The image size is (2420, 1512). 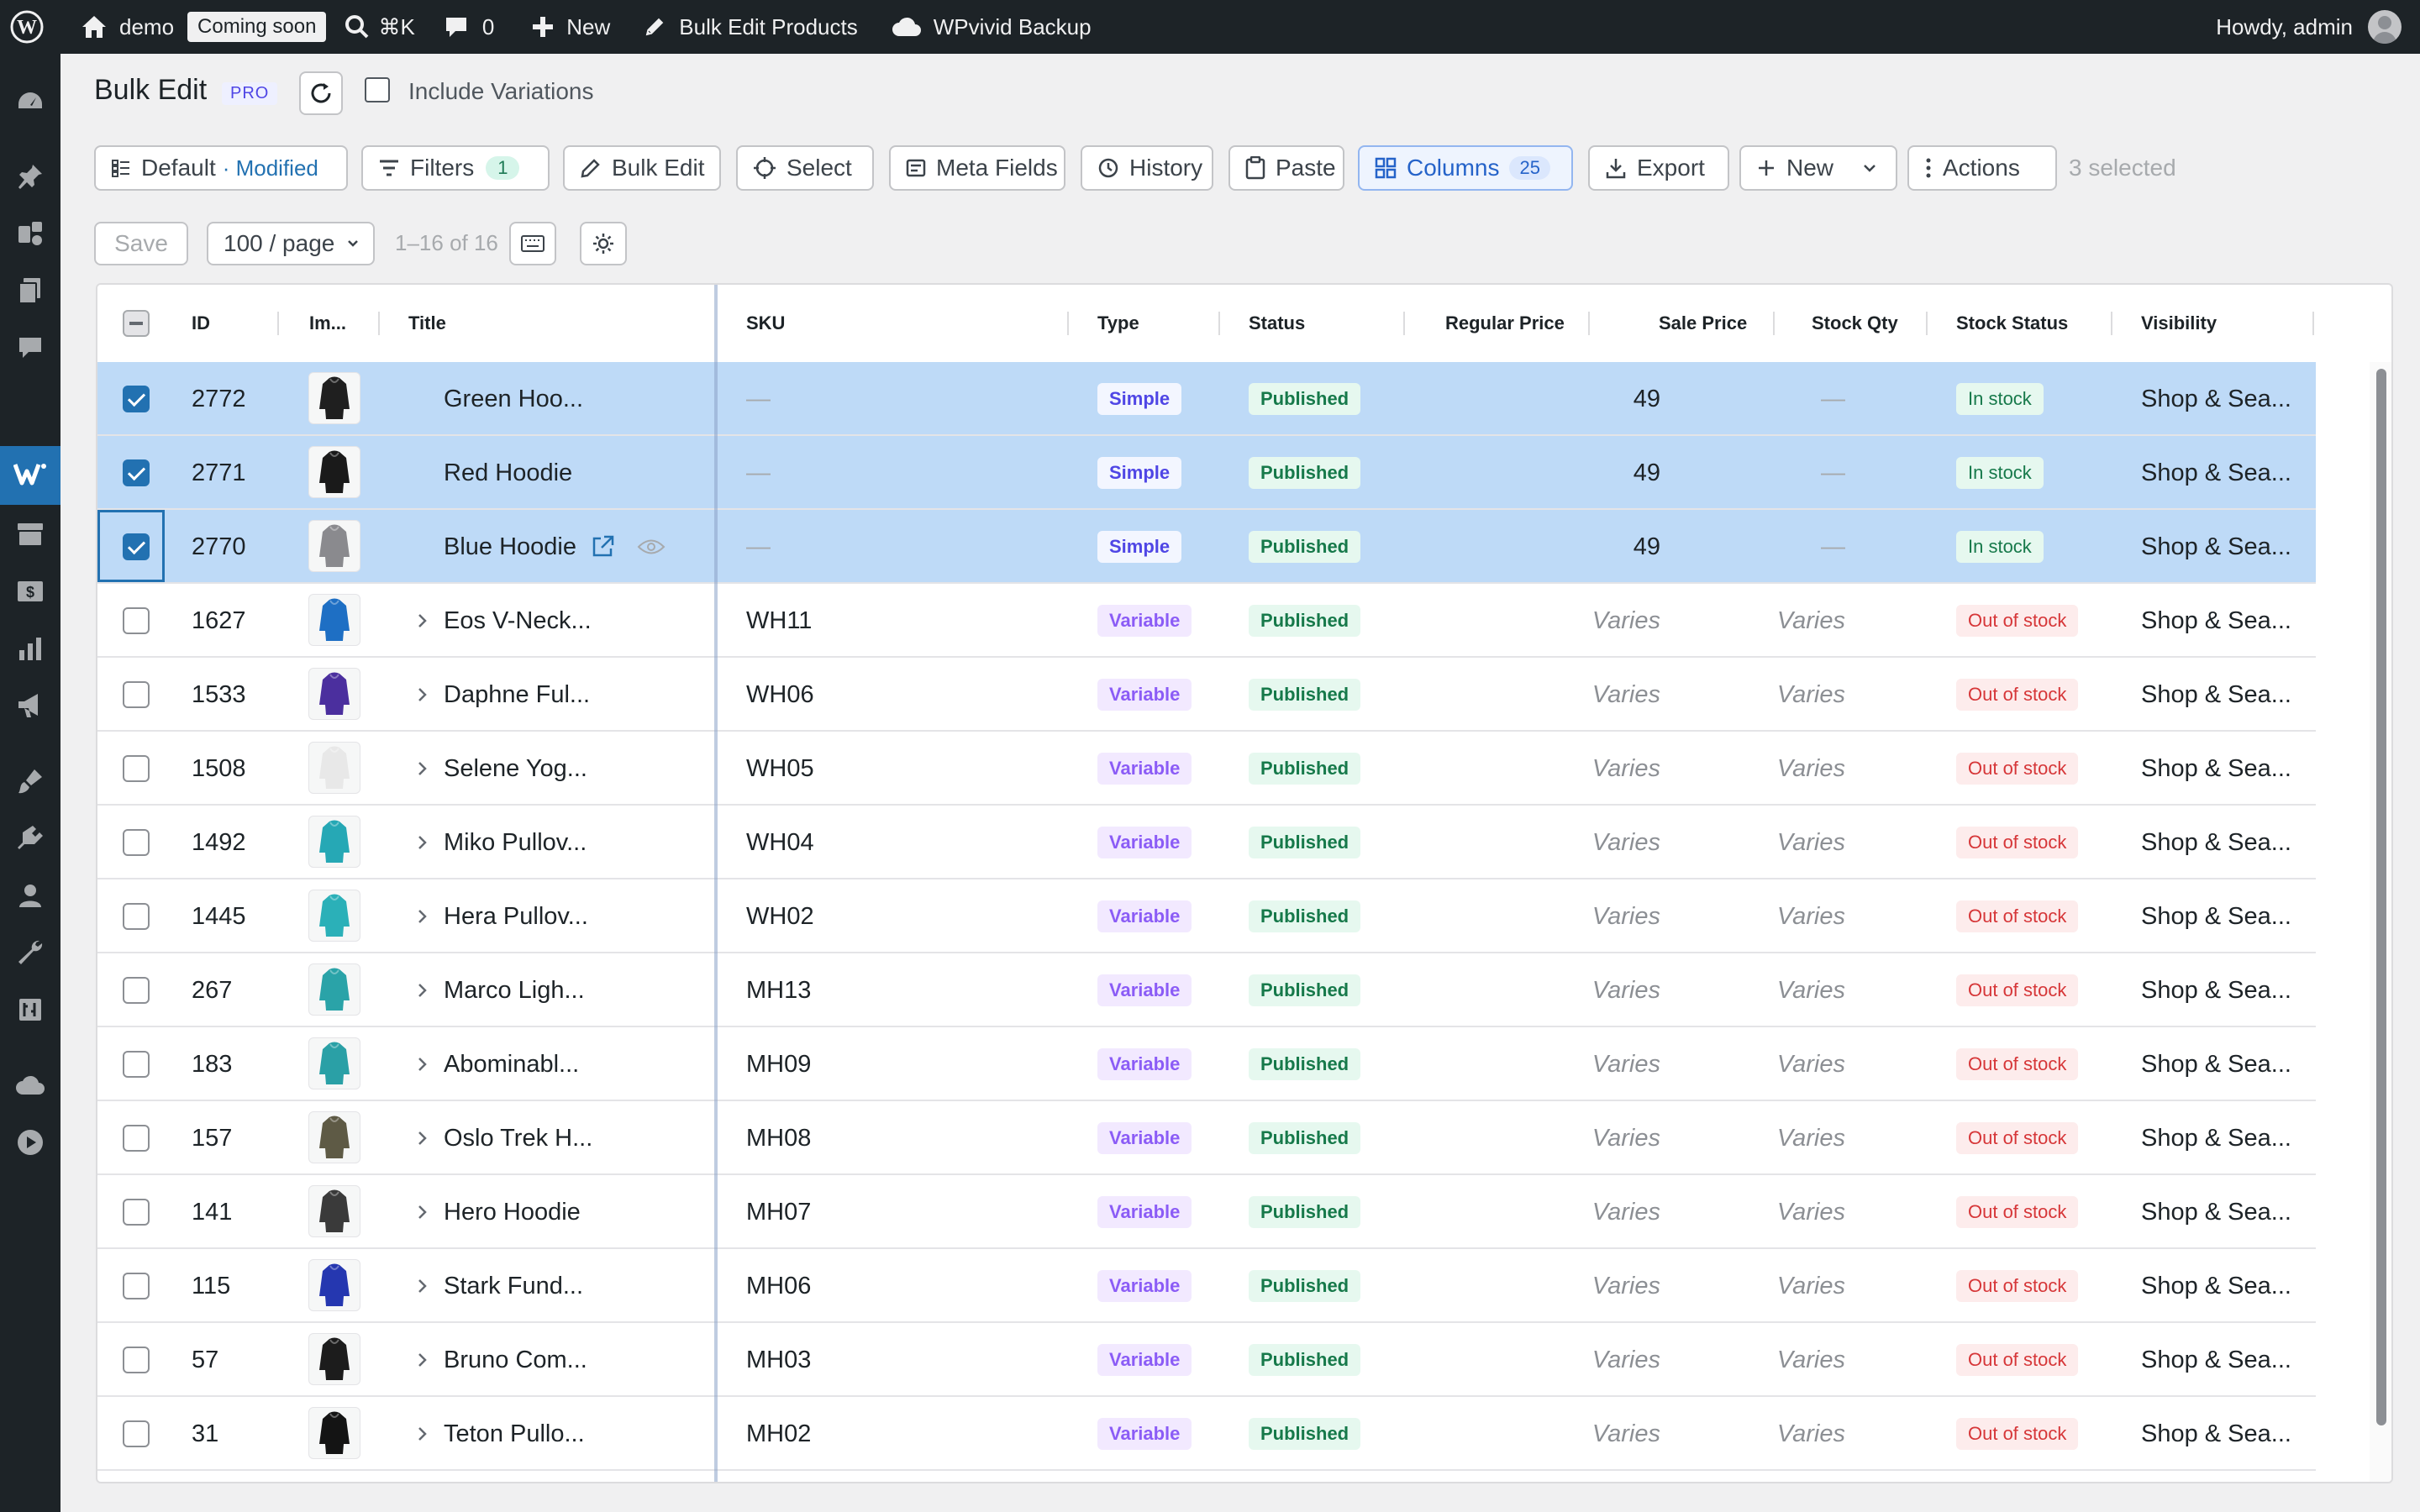 What do you see at coordinates (212, 1138) in the screenshot?
I see `cell-id: 157` at bounding box center [212, 1138].